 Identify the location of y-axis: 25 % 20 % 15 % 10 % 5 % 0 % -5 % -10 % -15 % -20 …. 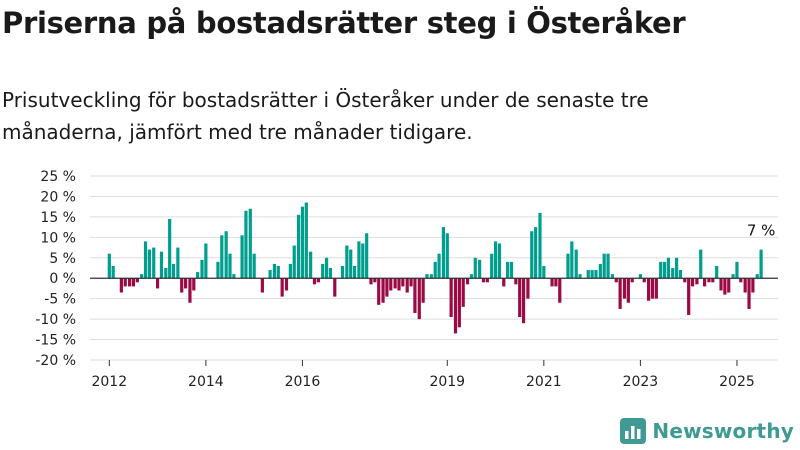
(55, 269).